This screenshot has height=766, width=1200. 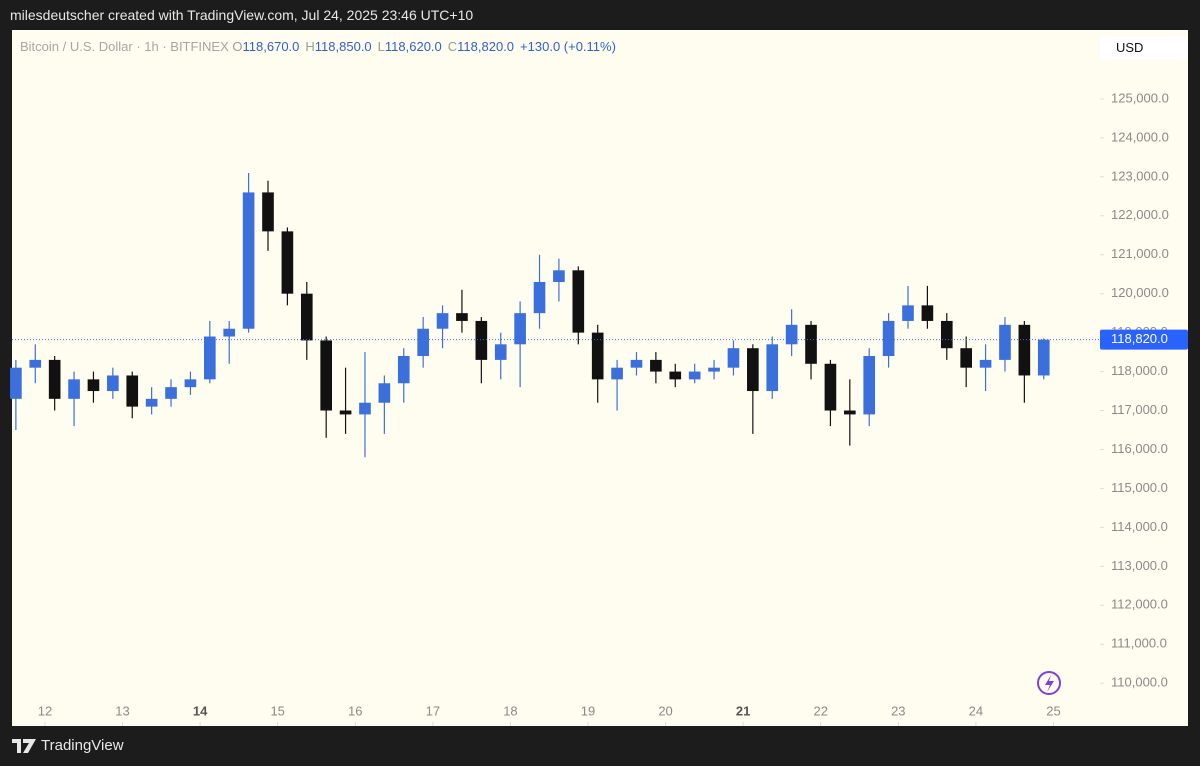 I want to click on last-price-box, so click(x=1144, y=339).